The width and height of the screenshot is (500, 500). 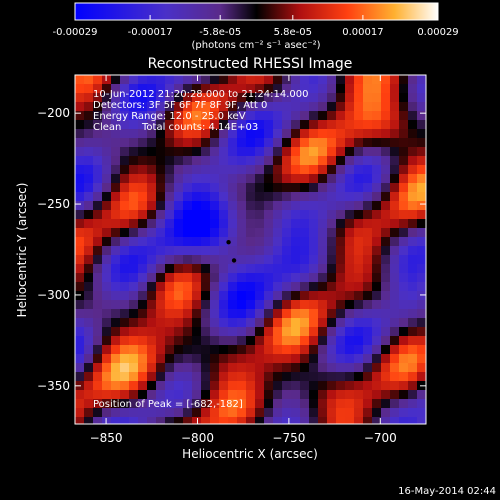 What do you see at coordinates (255, 45) in the screenshot?
I see `colorbar-units: (photons cm⁻² s⁻¹ asec⁻²)` at bounding box center [255, 45].